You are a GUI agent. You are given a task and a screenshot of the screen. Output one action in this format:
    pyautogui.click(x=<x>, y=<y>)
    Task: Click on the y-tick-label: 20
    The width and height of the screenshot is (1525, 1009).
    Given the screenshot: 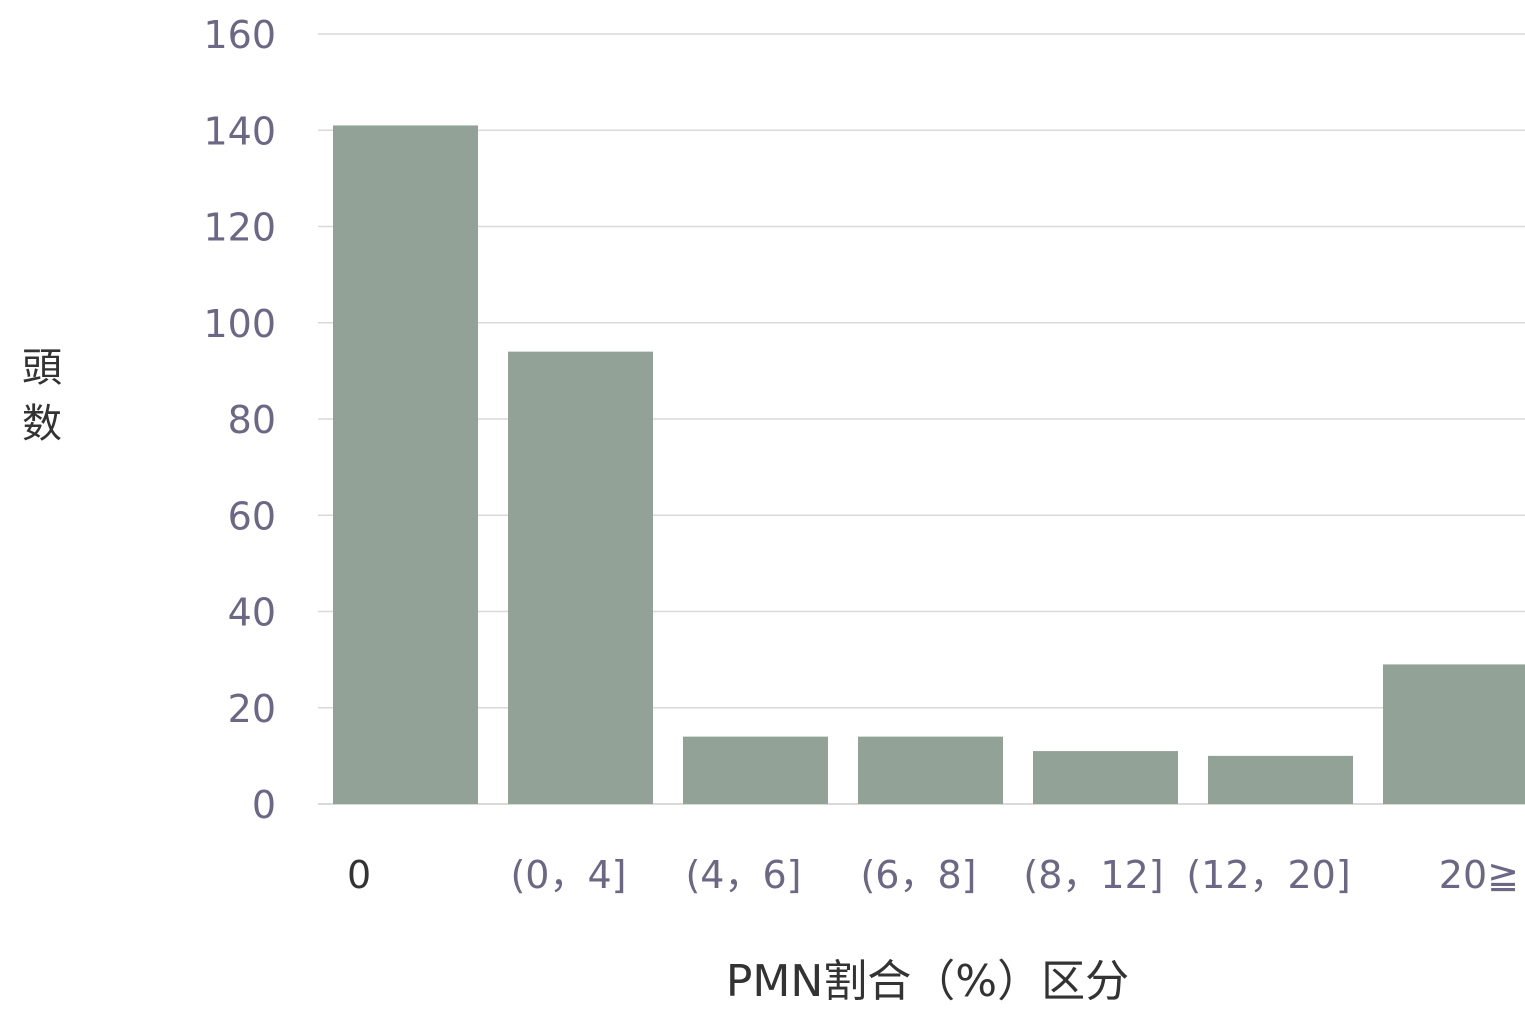 What is the action you would take?
    pyautogui.click(x=252, y=709)
    